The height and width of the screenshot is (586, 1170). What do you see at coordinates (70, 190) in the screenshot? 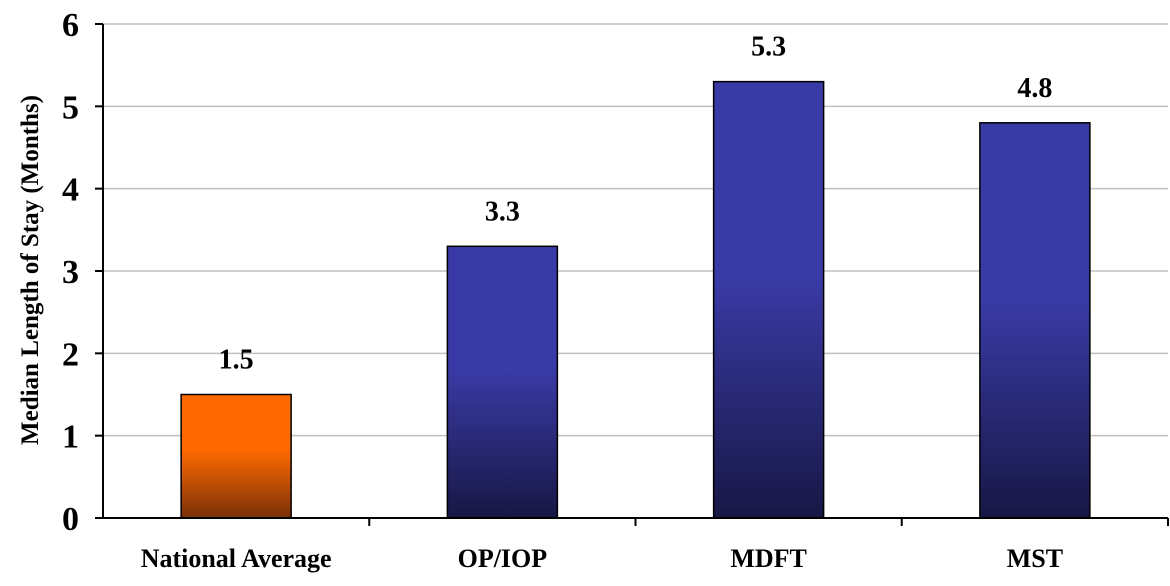
I see `y-tick-label: 4` at bounding box center [70, 190].